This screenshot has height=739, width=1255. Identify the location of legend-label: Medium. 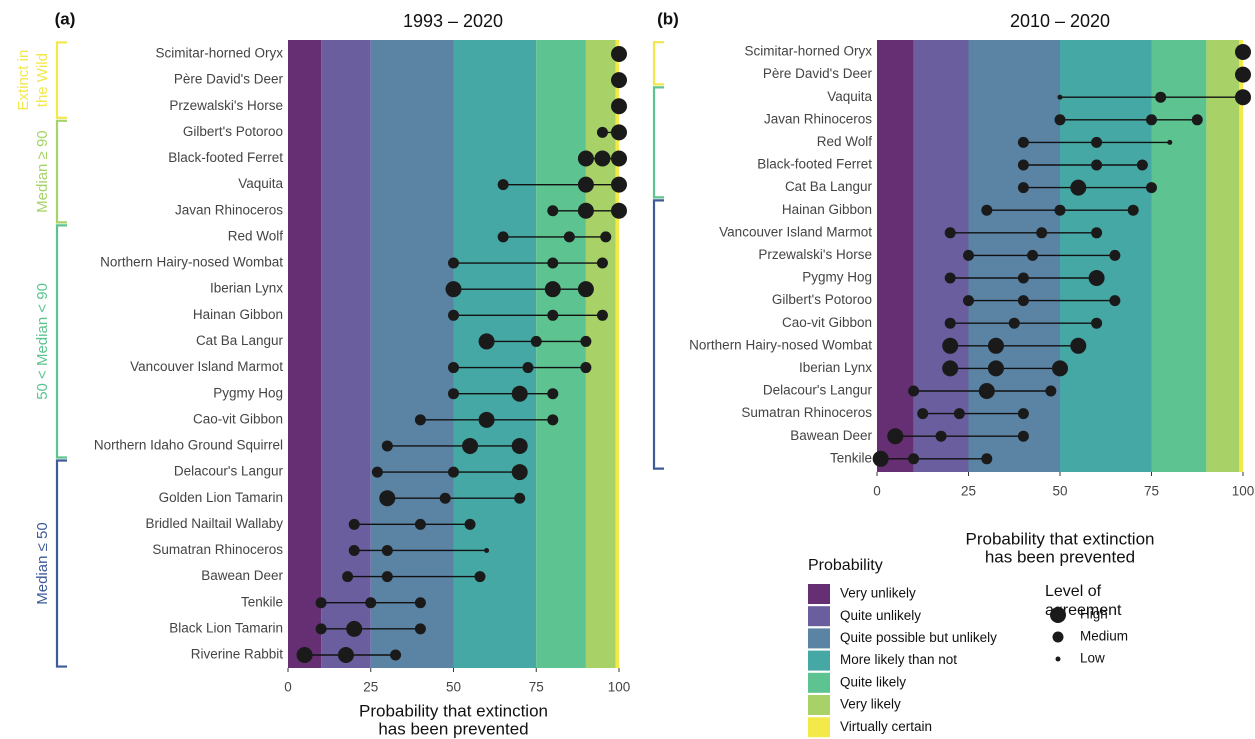
(1104, 636).